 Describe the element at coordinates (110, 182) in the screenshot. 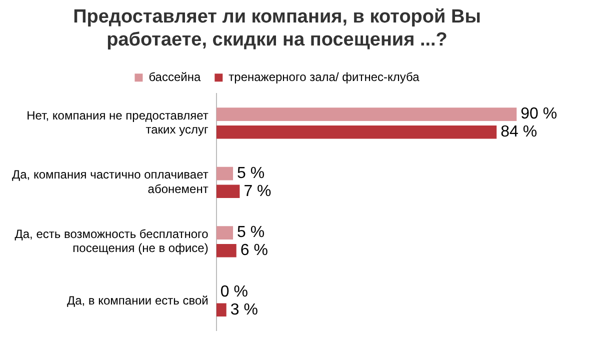

I see `y-tick-label: Да, компания частично оплачивает абонемент` at that location.